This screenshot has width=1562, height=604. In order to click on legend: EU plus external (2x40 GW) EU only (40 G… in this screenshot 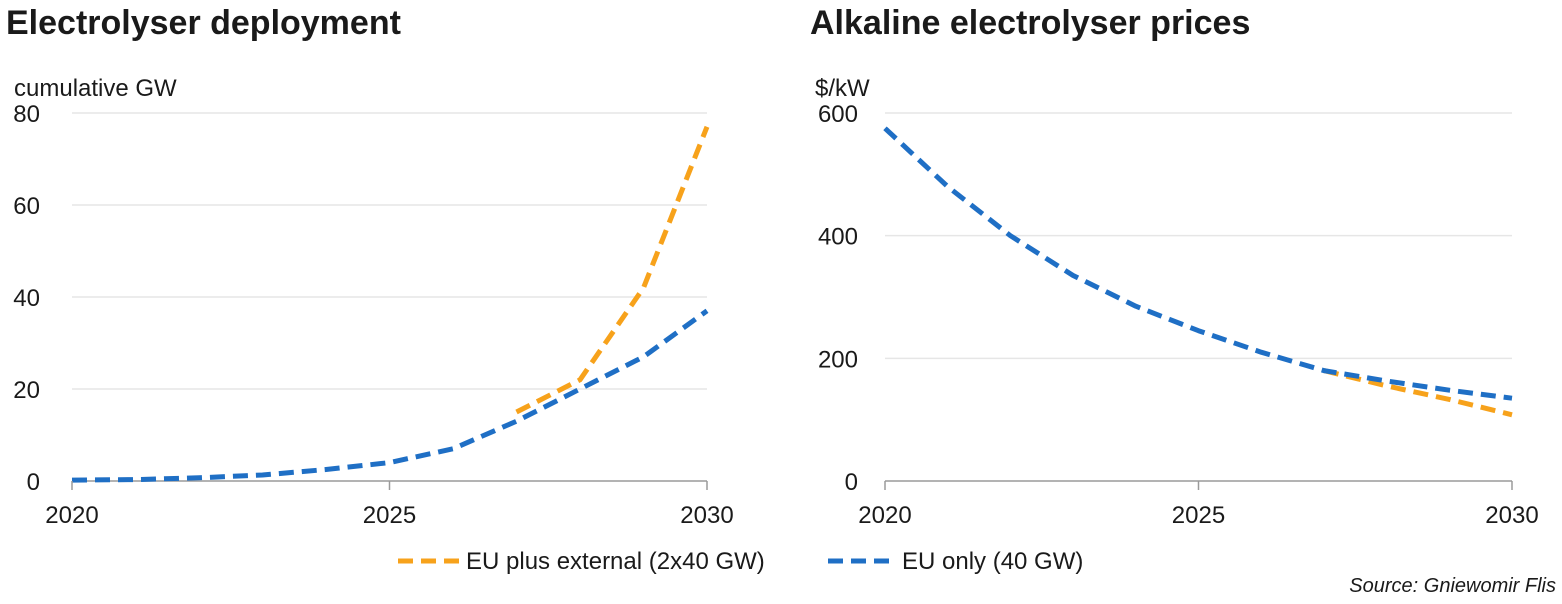, I will do `click(740, 561)`.